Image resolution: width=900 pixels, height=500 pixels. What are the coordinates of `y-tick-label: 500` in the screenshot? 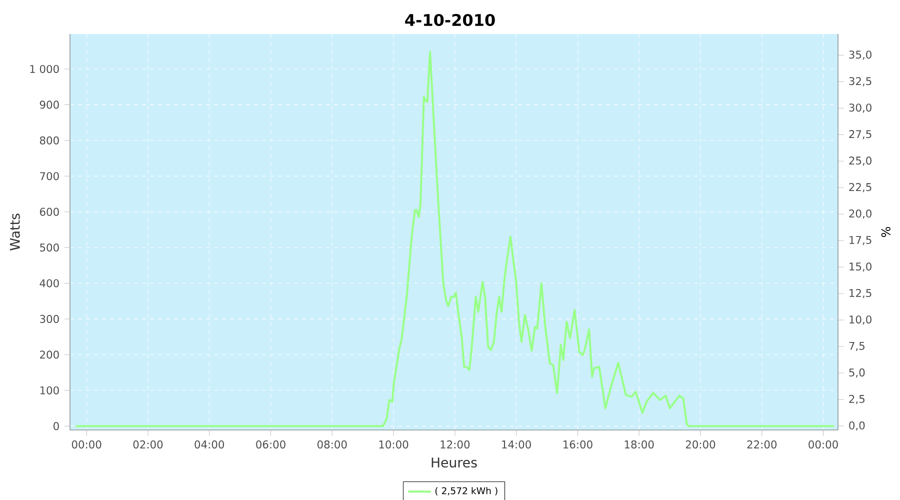 It's located at (49, 247).